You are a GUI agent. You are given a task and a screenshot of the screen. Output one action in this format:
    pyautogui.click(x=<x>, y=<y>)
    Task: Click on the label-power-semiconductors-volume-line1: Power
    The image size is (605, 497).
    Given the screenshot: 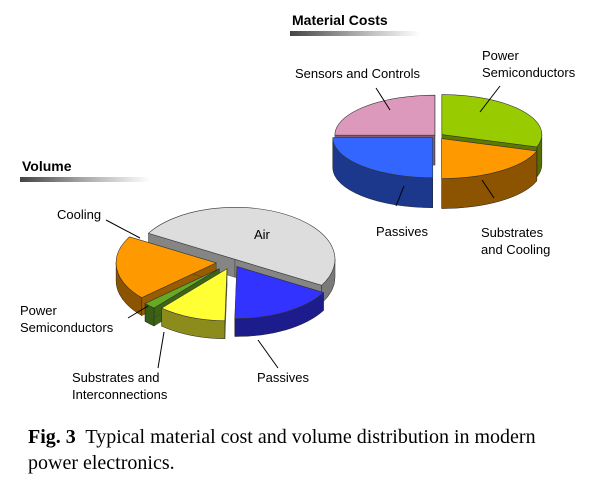 What is the action you would take?
    pyautogui.click(x=39, y=310)
    